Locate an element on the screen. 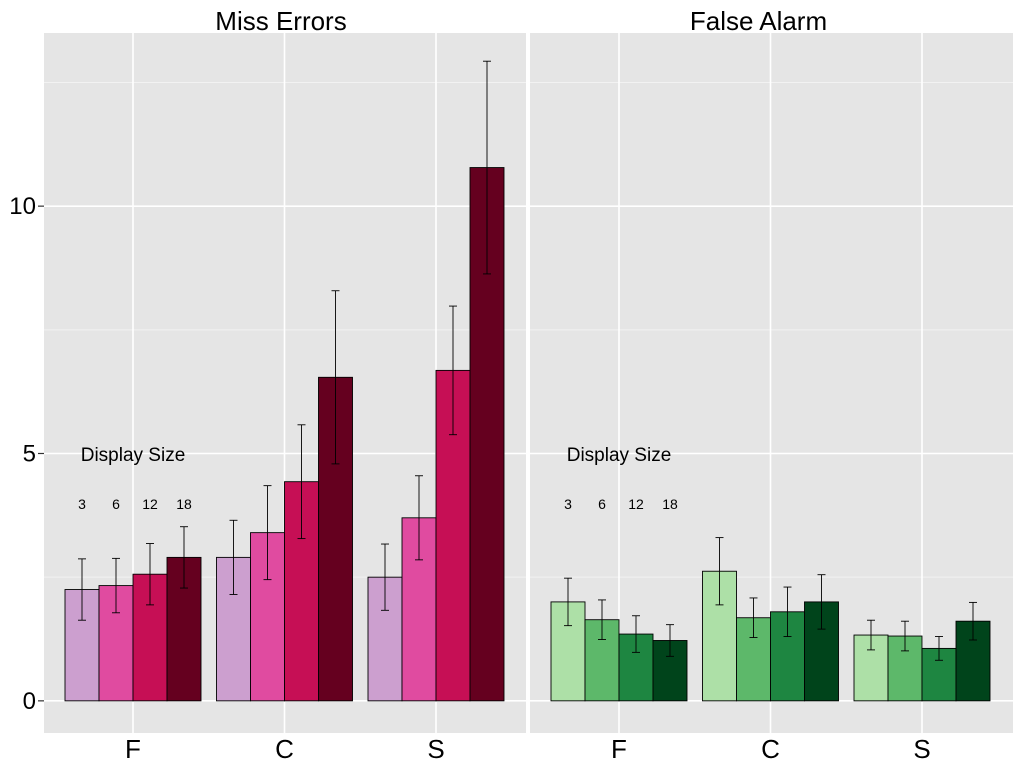 The height and width of the screenshot is (768, 1024). y-axis: 0 5 10 is located at coordinates (26, 454).